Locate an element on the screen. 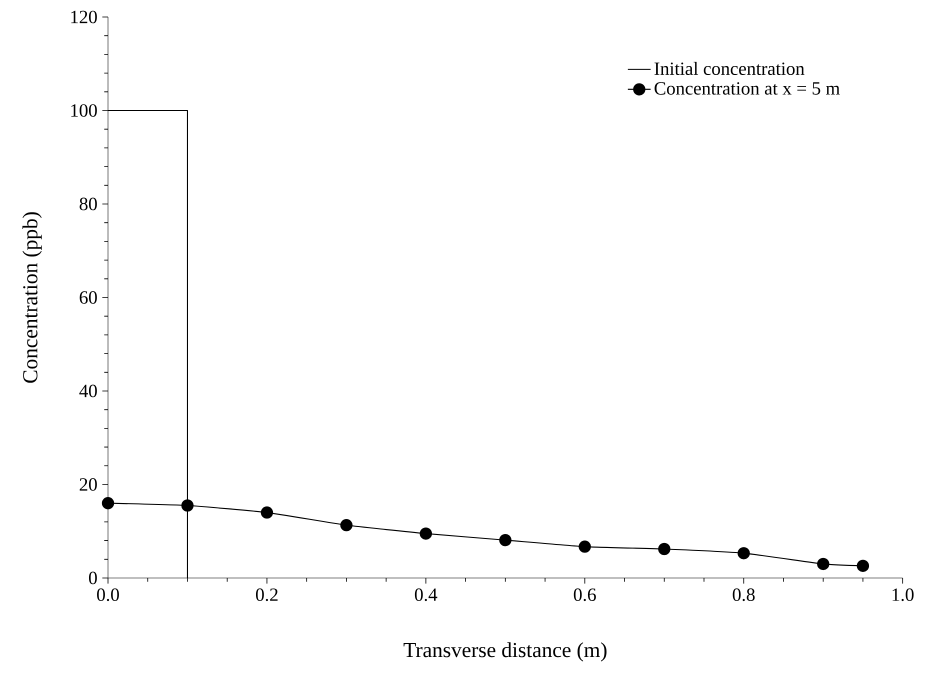 The image size is (929, 675). x-axis-title: Transverse distance (m) is located at coordinates (505, 652).